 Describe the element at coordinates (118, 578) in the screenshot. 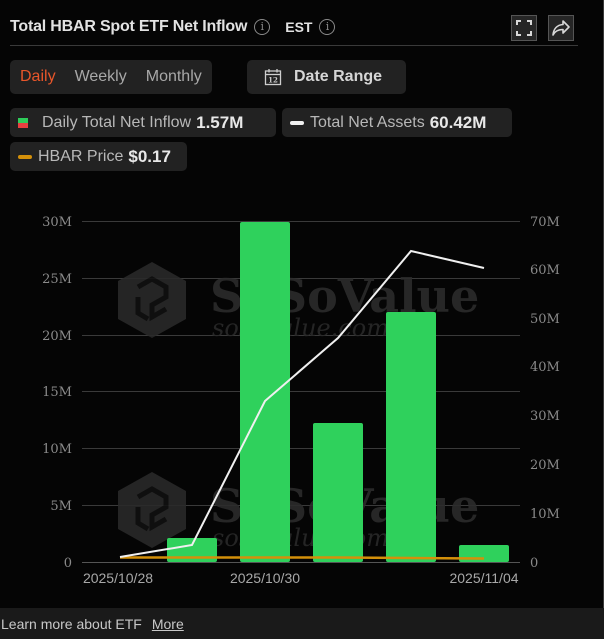

I see `svg-text: 2025/10/28` at that location.